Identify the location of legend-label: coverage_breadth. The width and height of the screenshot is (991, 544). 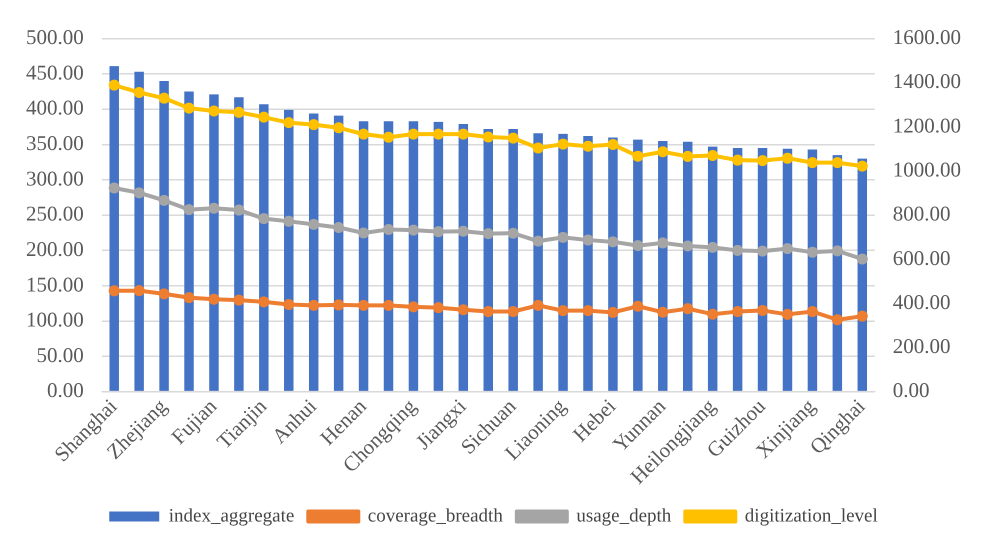
(436, 515).